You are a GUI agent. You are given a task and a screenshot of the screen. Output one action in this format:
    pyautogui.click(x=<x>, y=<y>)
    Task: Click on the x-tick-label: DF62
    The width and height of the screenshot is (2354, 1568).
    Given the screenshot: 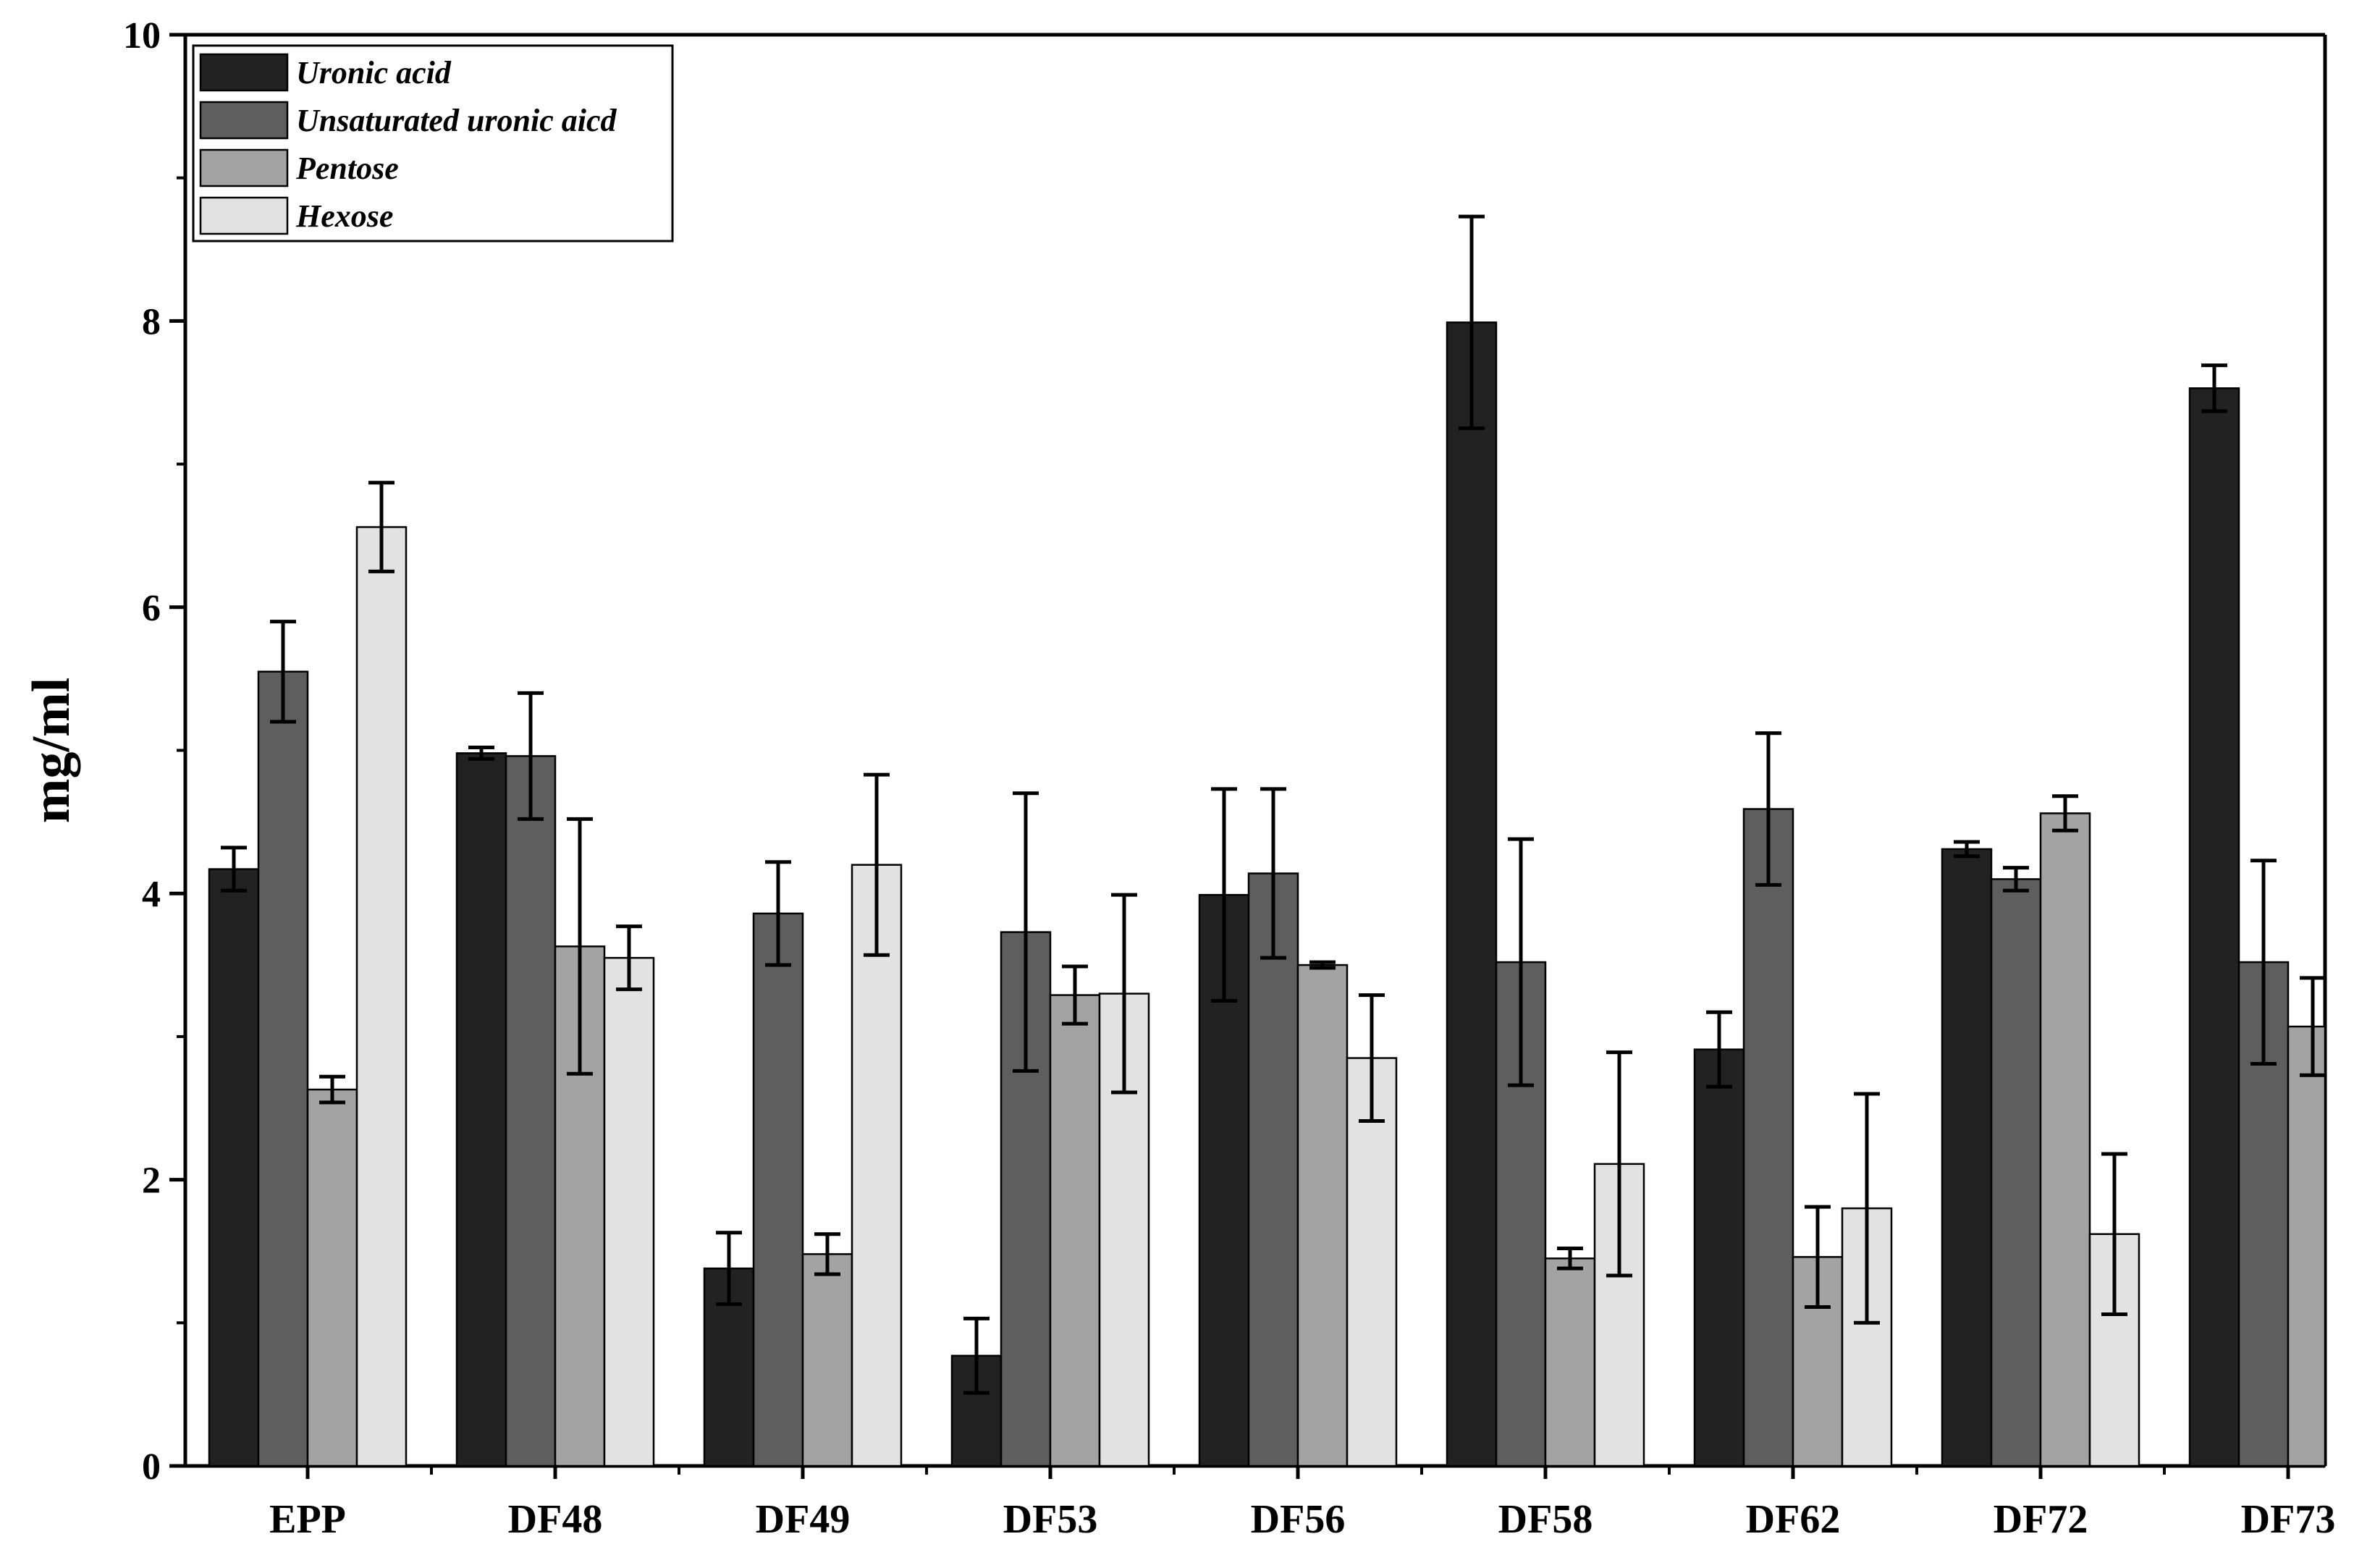 What is the action you would take?
    pyautogui.click(x=1793, y=1519)
    